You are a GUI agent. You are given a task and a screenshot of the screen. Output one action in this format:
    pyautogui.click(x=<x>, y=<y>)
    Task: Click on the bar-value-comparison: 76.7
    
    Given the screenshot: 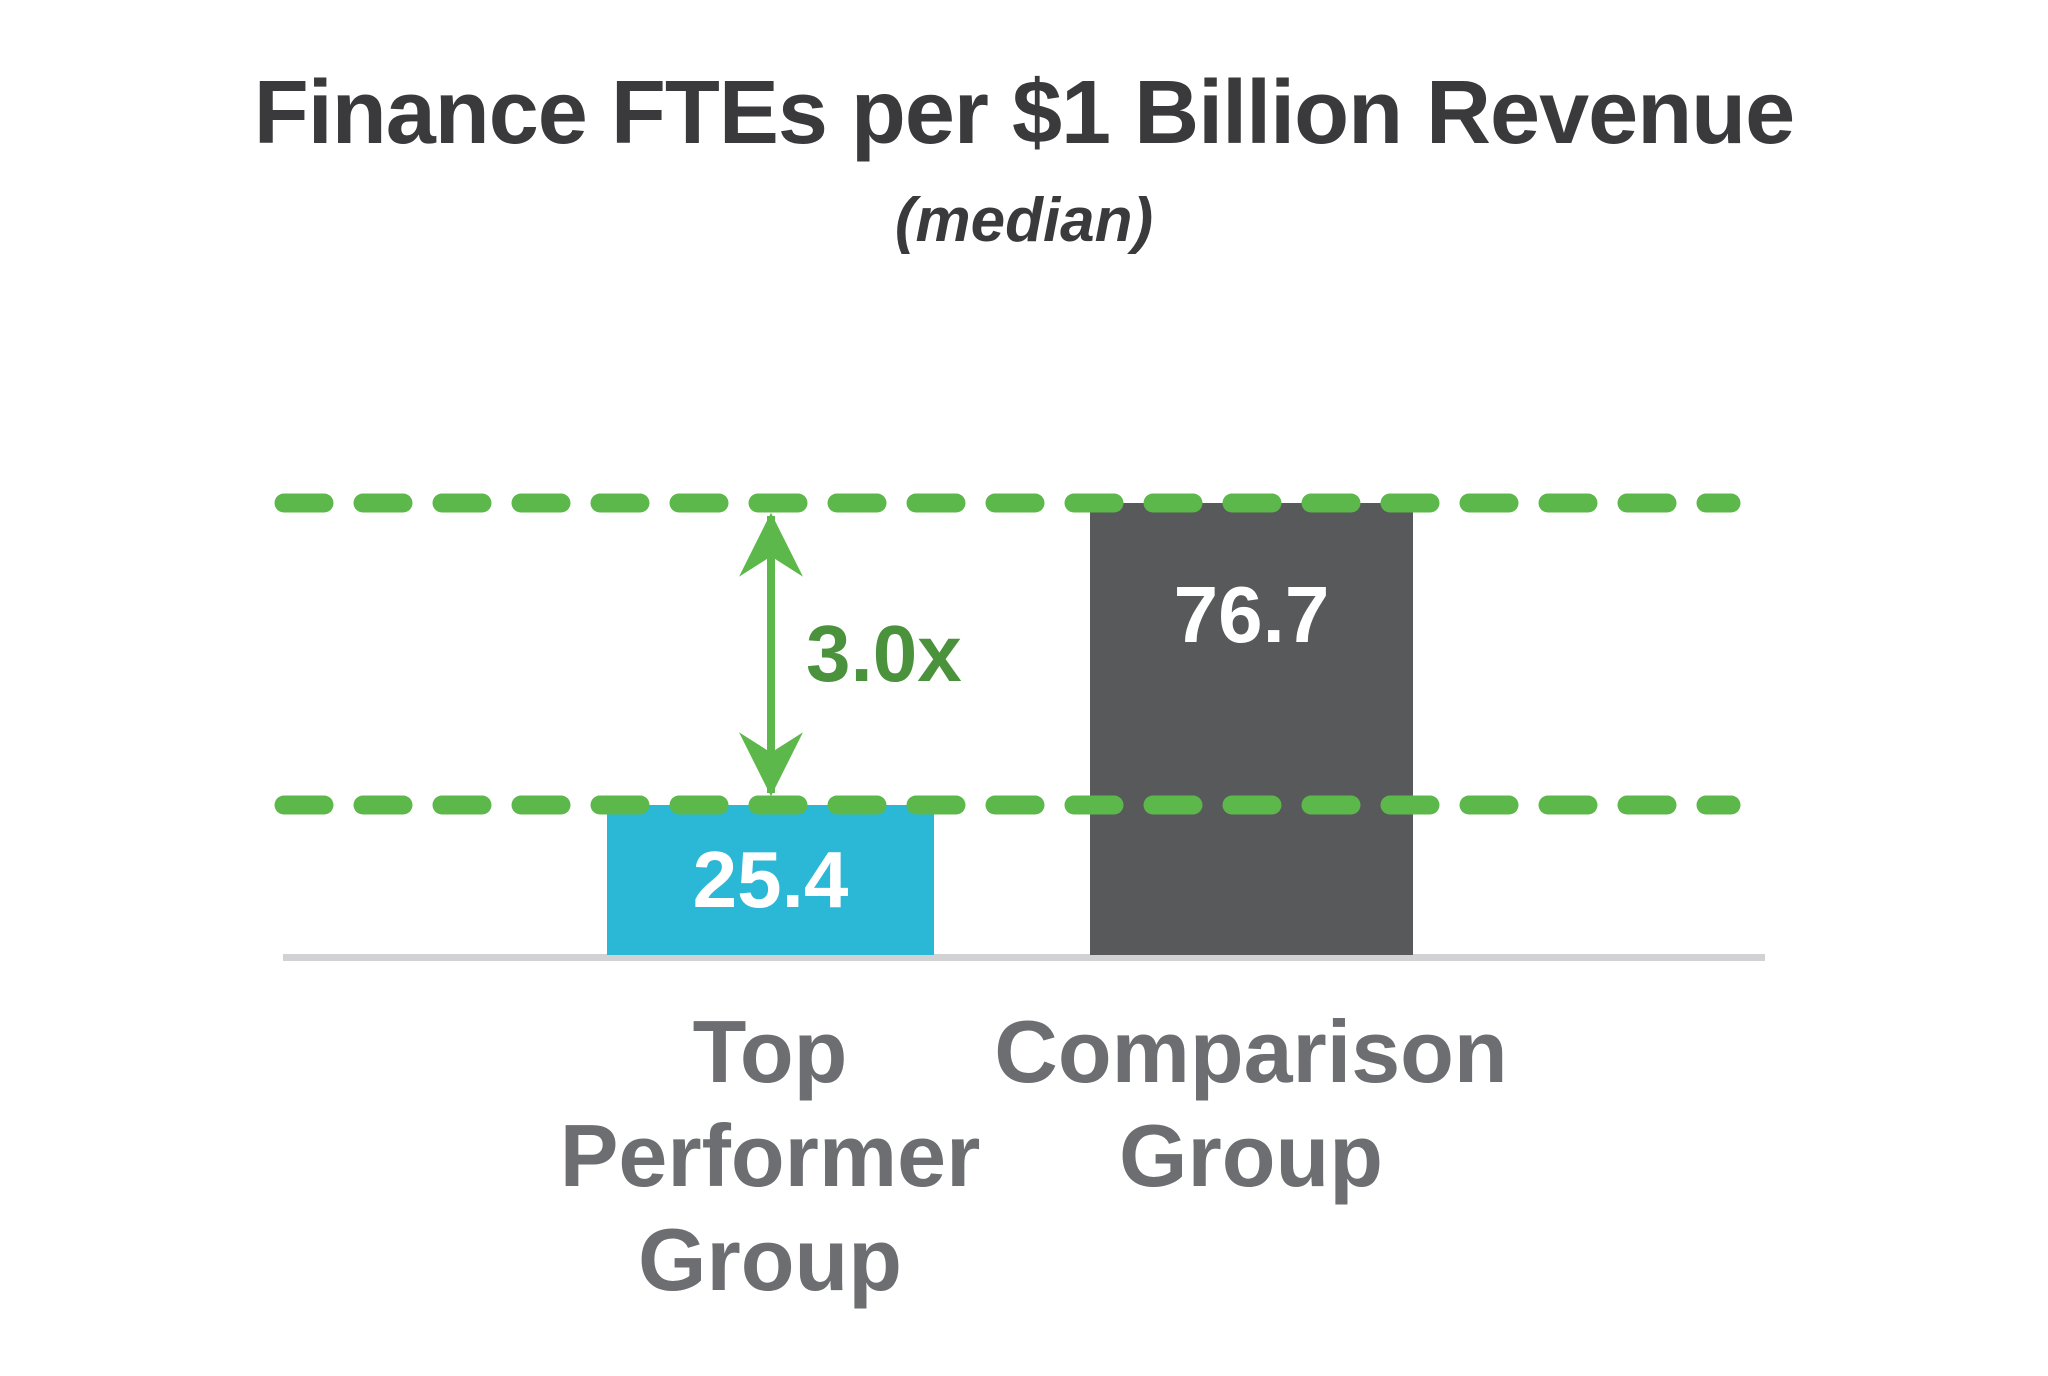 What is the action you would take?
    pyautogui.click(x=1251, y=614)
    